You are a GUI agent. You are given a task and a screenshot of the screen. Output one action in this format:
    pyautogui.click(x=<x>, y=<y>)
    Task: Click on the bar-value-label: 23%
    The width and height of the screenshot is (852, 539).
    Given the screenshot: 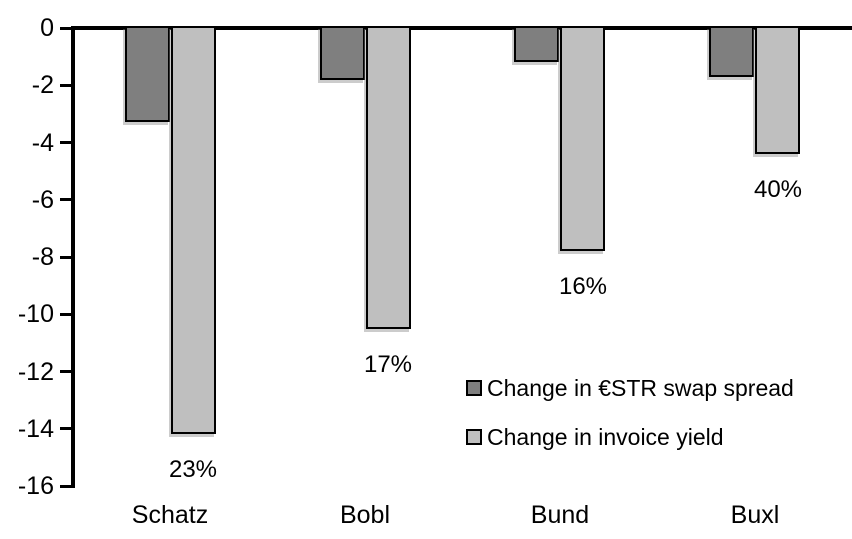 What is the action you would take?
    pyautogui.click(x=193, y=469)
    